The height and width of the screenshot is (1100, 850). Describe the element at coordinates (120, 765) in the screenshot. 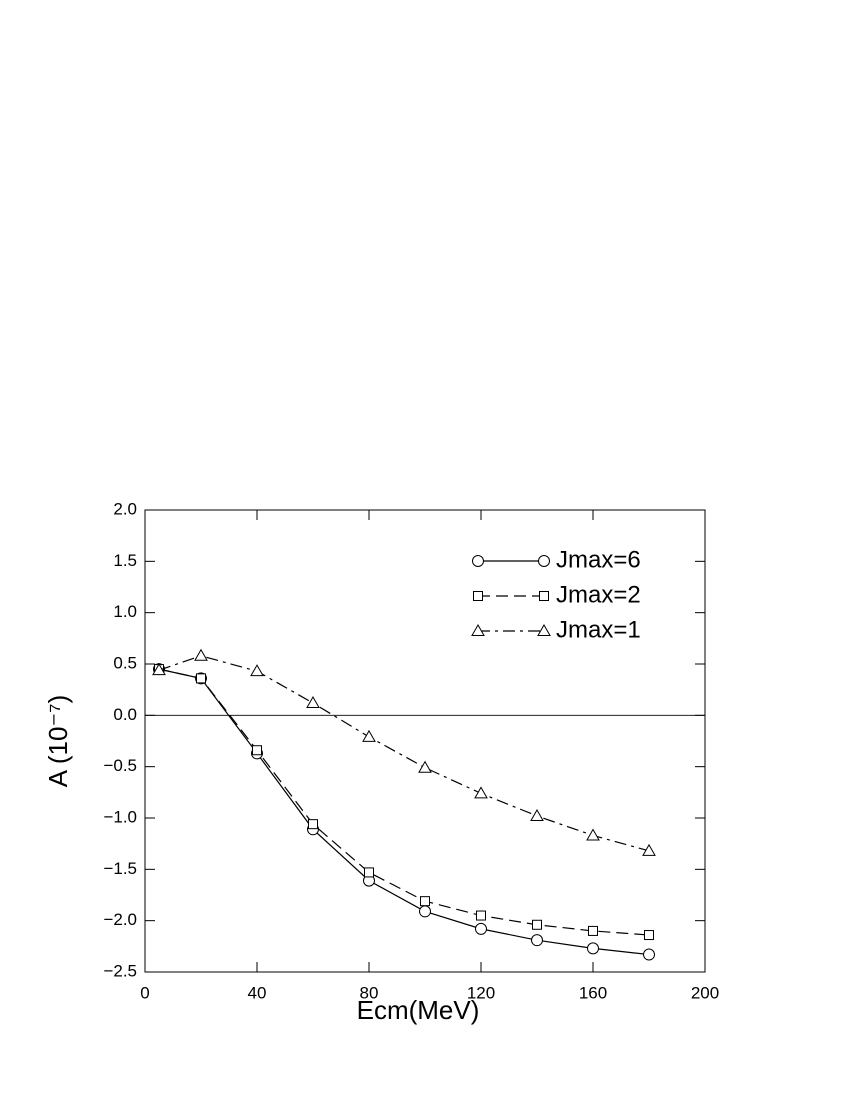

I see `y-tick-label: −0.5` at that location.